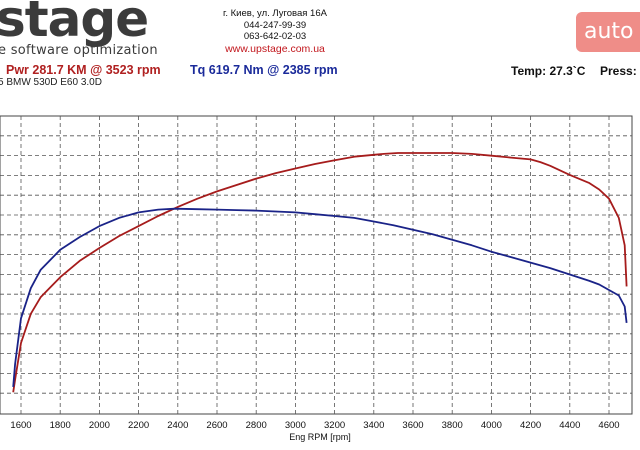 The image size is (640, 450). Describe the element at coordinates (177, 425) in the screenshot. I see `x-tick-label: 2400` at that location.